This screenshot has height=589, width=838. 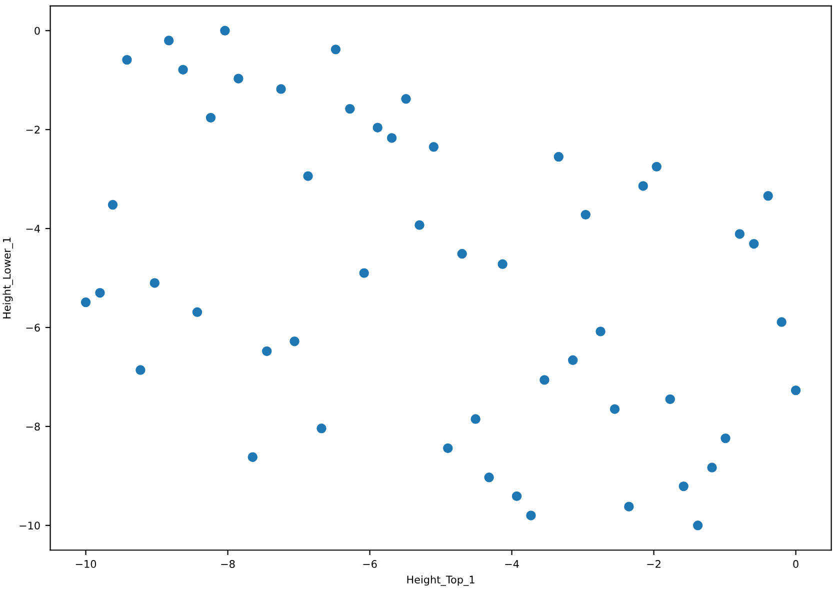 What do you see at coordinates (37, 30) in the screenshot?
I see `y-tick-label: 0` at bounding box center [37, 30].